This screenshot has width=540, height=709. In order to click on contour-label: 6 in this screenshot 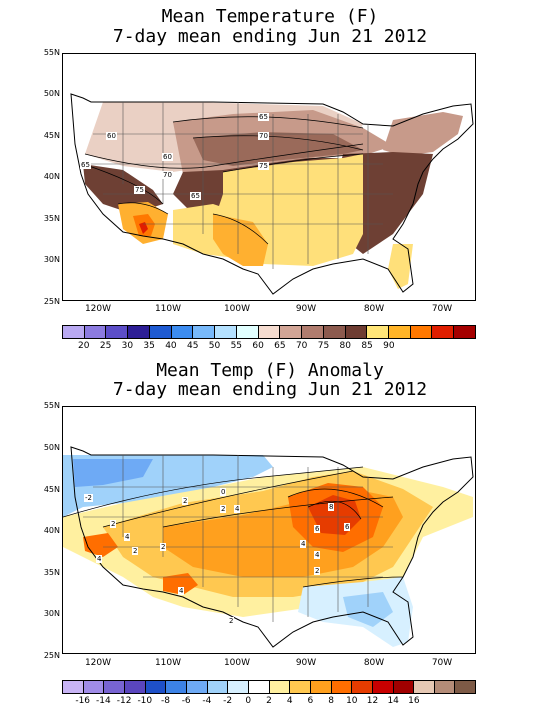, I will do `click(347, 527)`.